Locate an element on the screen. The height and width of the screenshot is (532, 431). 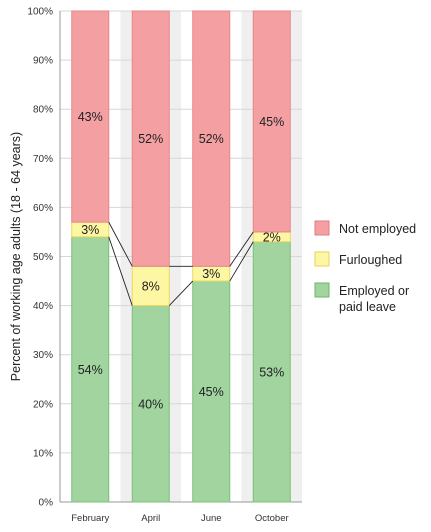
y-tick-label: 10% is located at coordinates (43, 453).